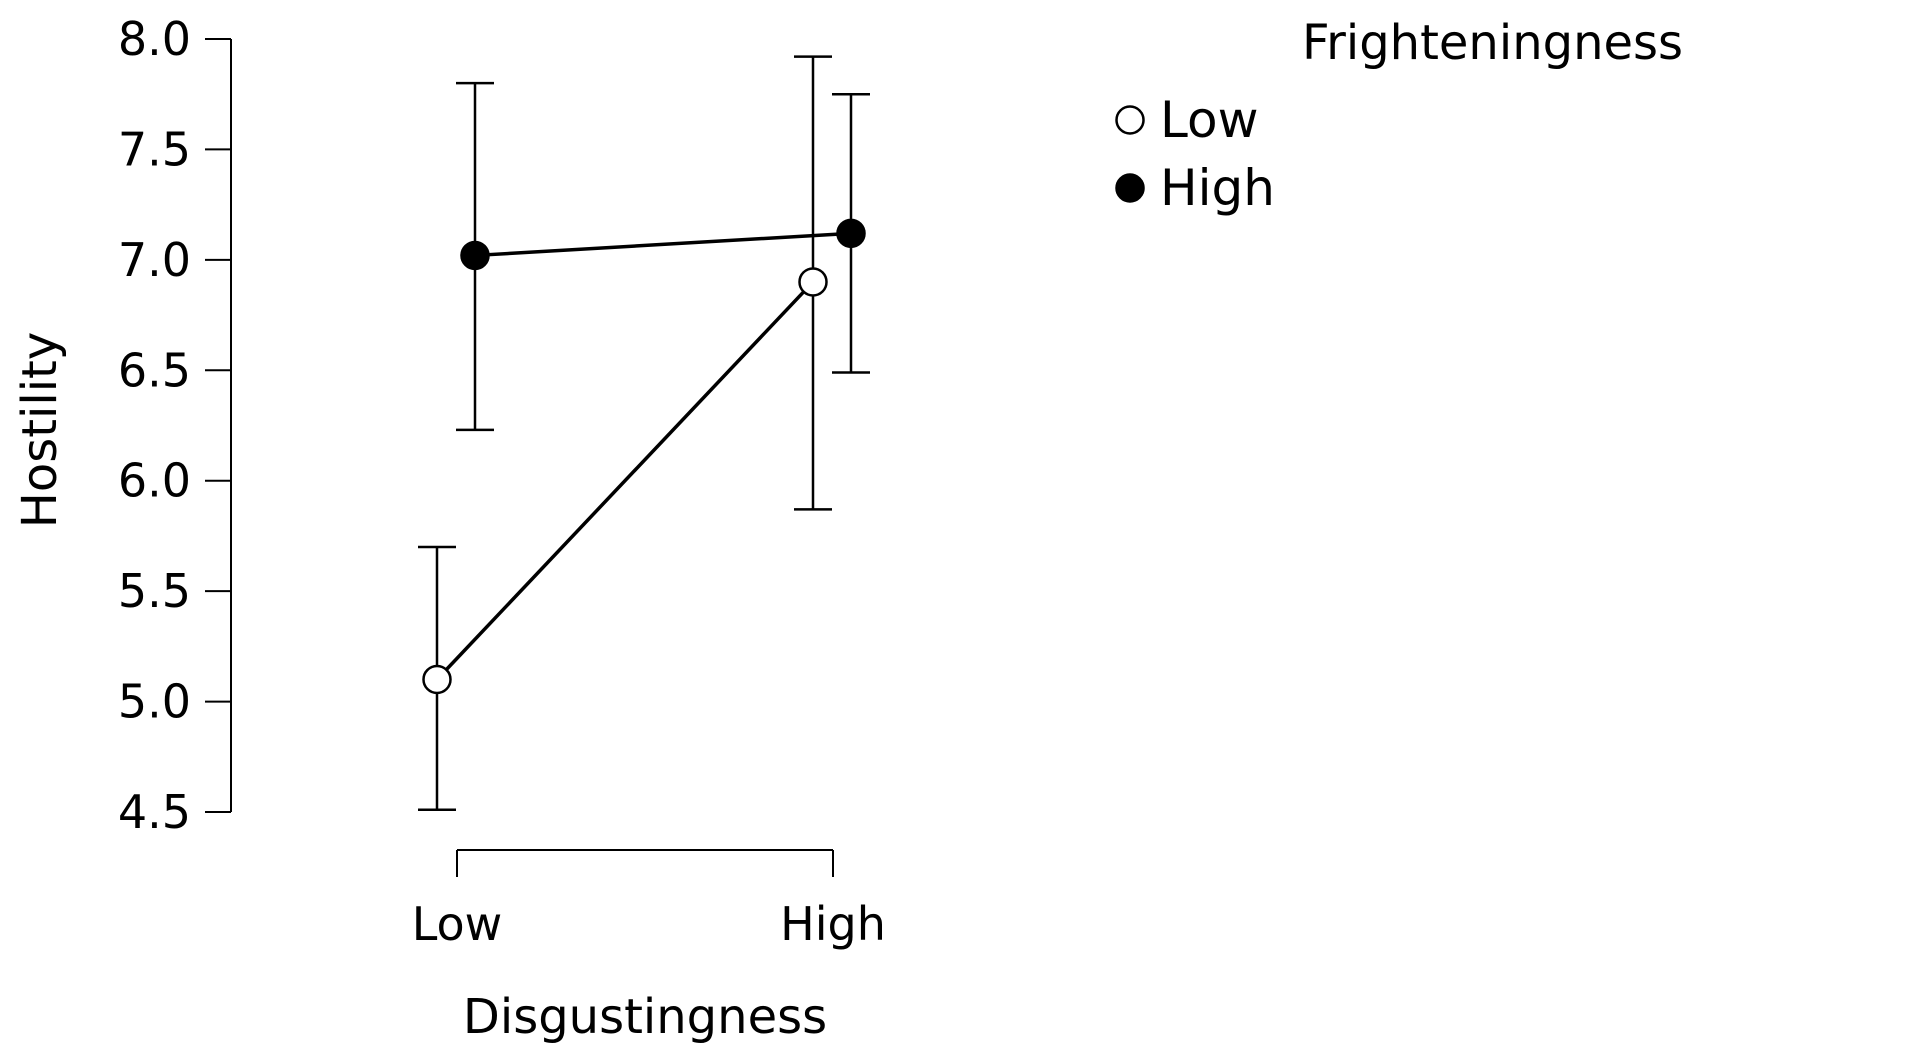 This screenshot has width=1915, height=1053. What do you see at coordinates (154, 481) in the screenshot?
I see `y-tick-label: 6.0` at bounding box center [154, 481].